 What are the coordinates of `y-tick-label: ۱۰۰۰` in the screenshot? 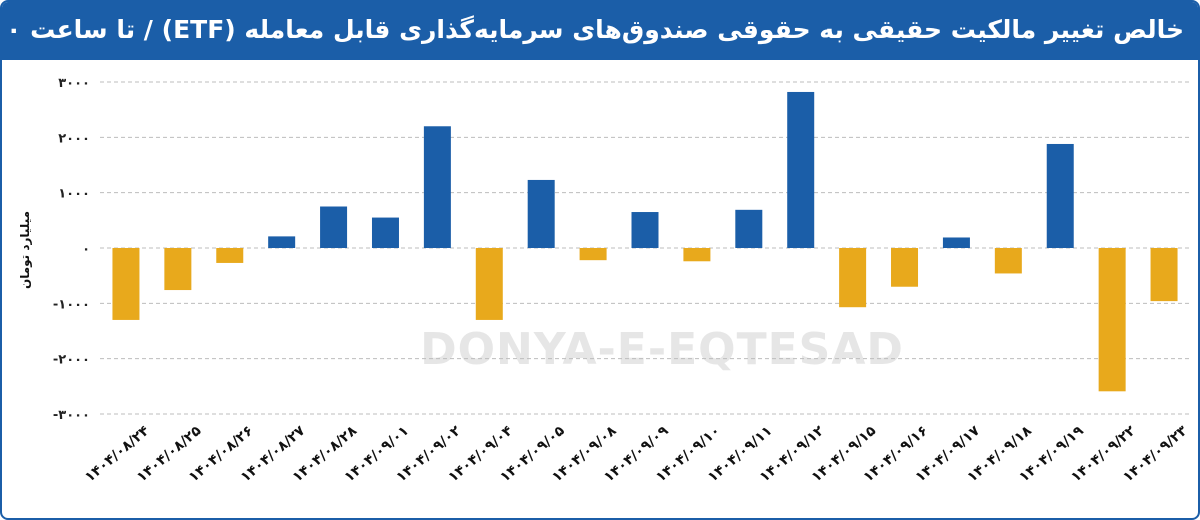 It's located at (74, 194).